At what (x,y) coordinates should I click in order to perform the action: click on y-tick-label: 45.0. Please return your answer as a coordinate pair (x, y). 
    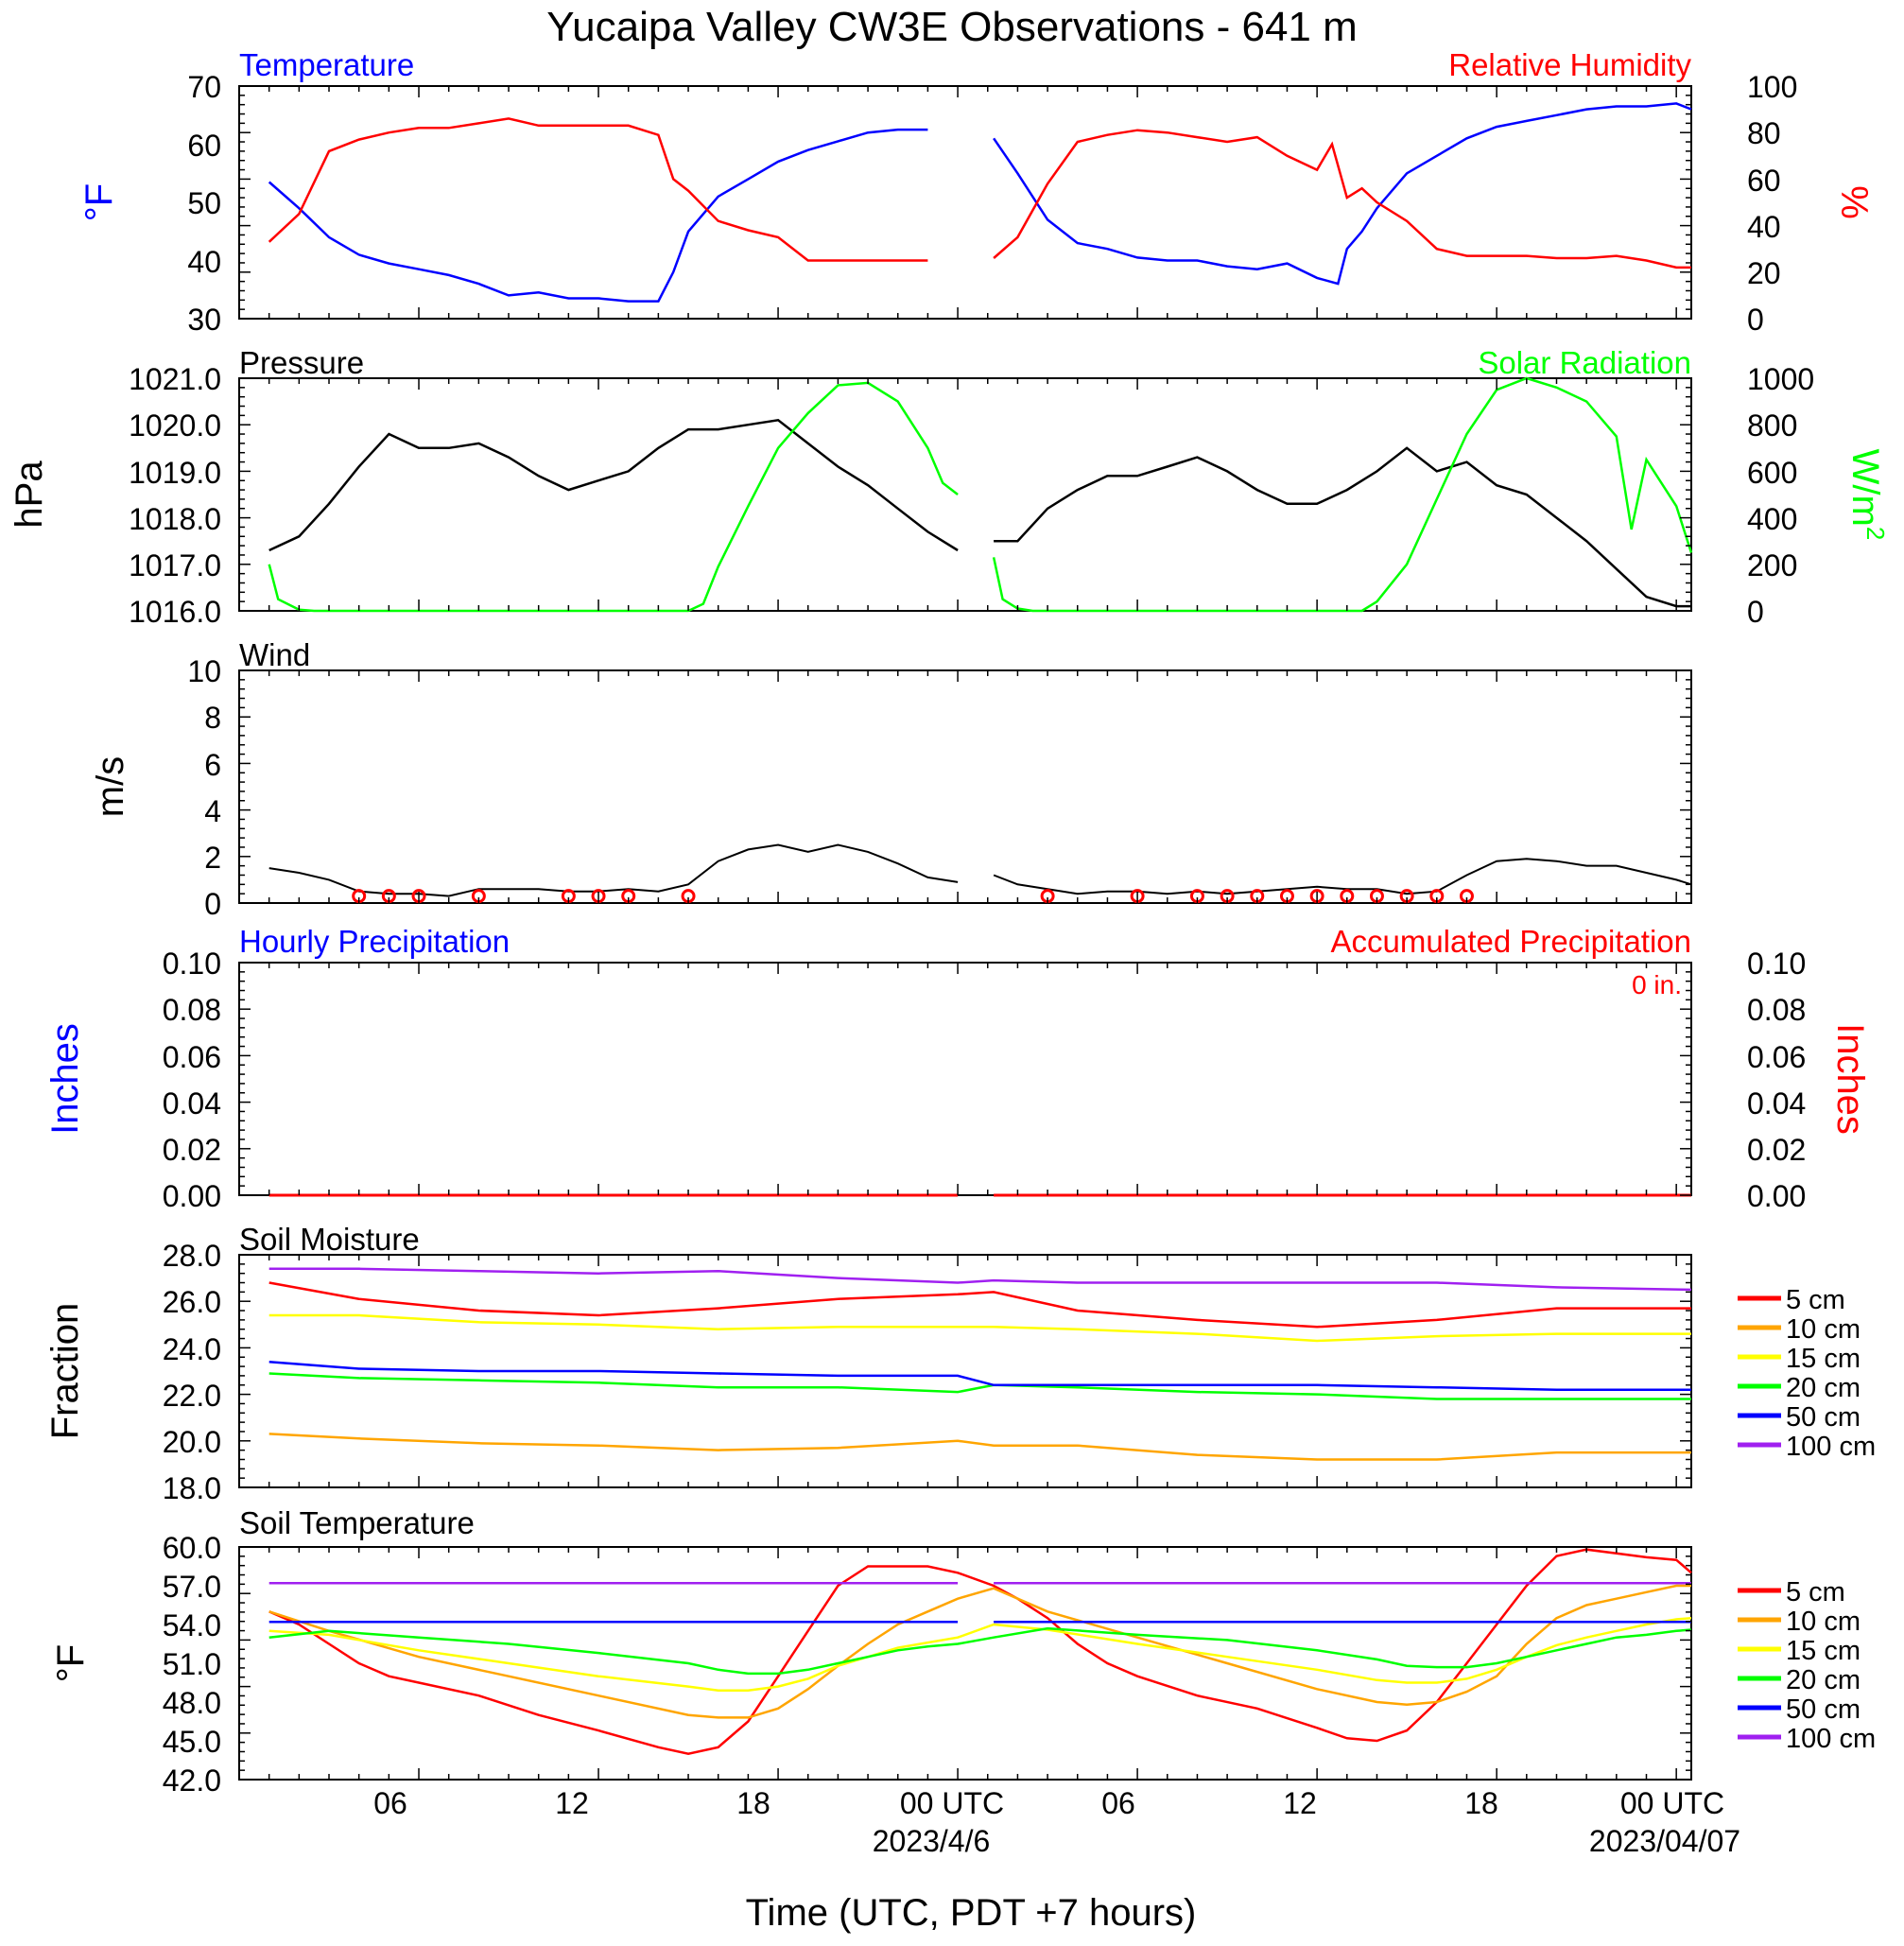
    Looking at the image, I should click on (192, 1742).